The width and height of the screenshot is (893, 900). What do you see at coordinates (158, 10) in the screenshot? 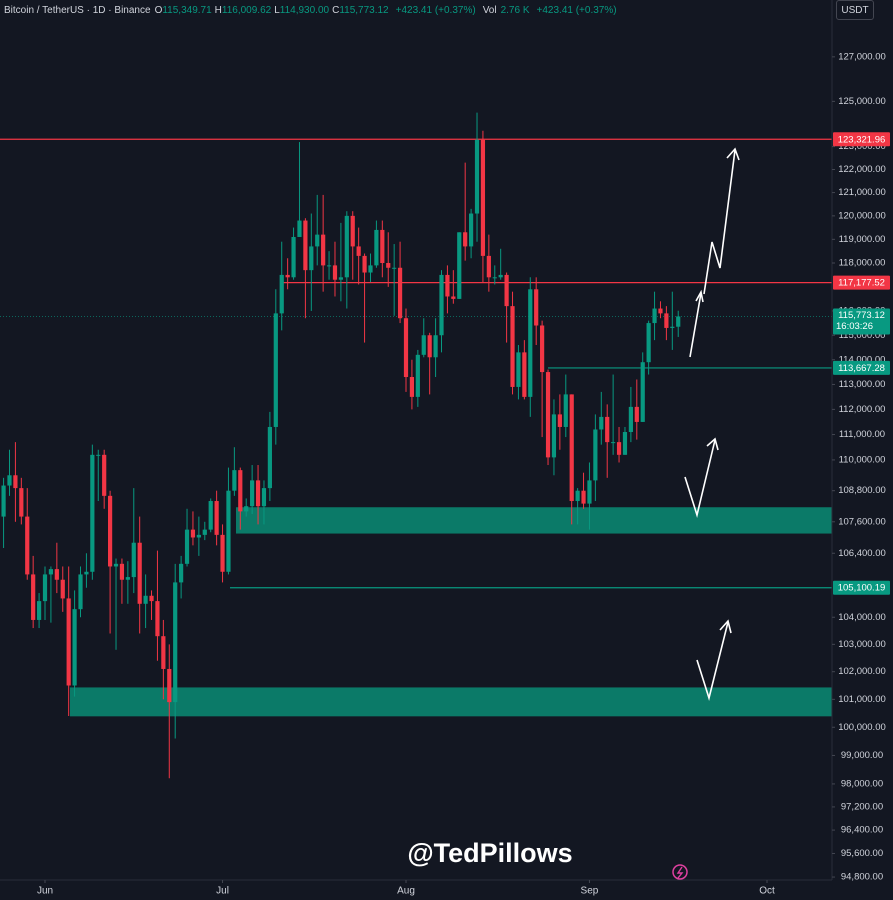
I see `ohlc-key: O` at bounding box center [158, 10].